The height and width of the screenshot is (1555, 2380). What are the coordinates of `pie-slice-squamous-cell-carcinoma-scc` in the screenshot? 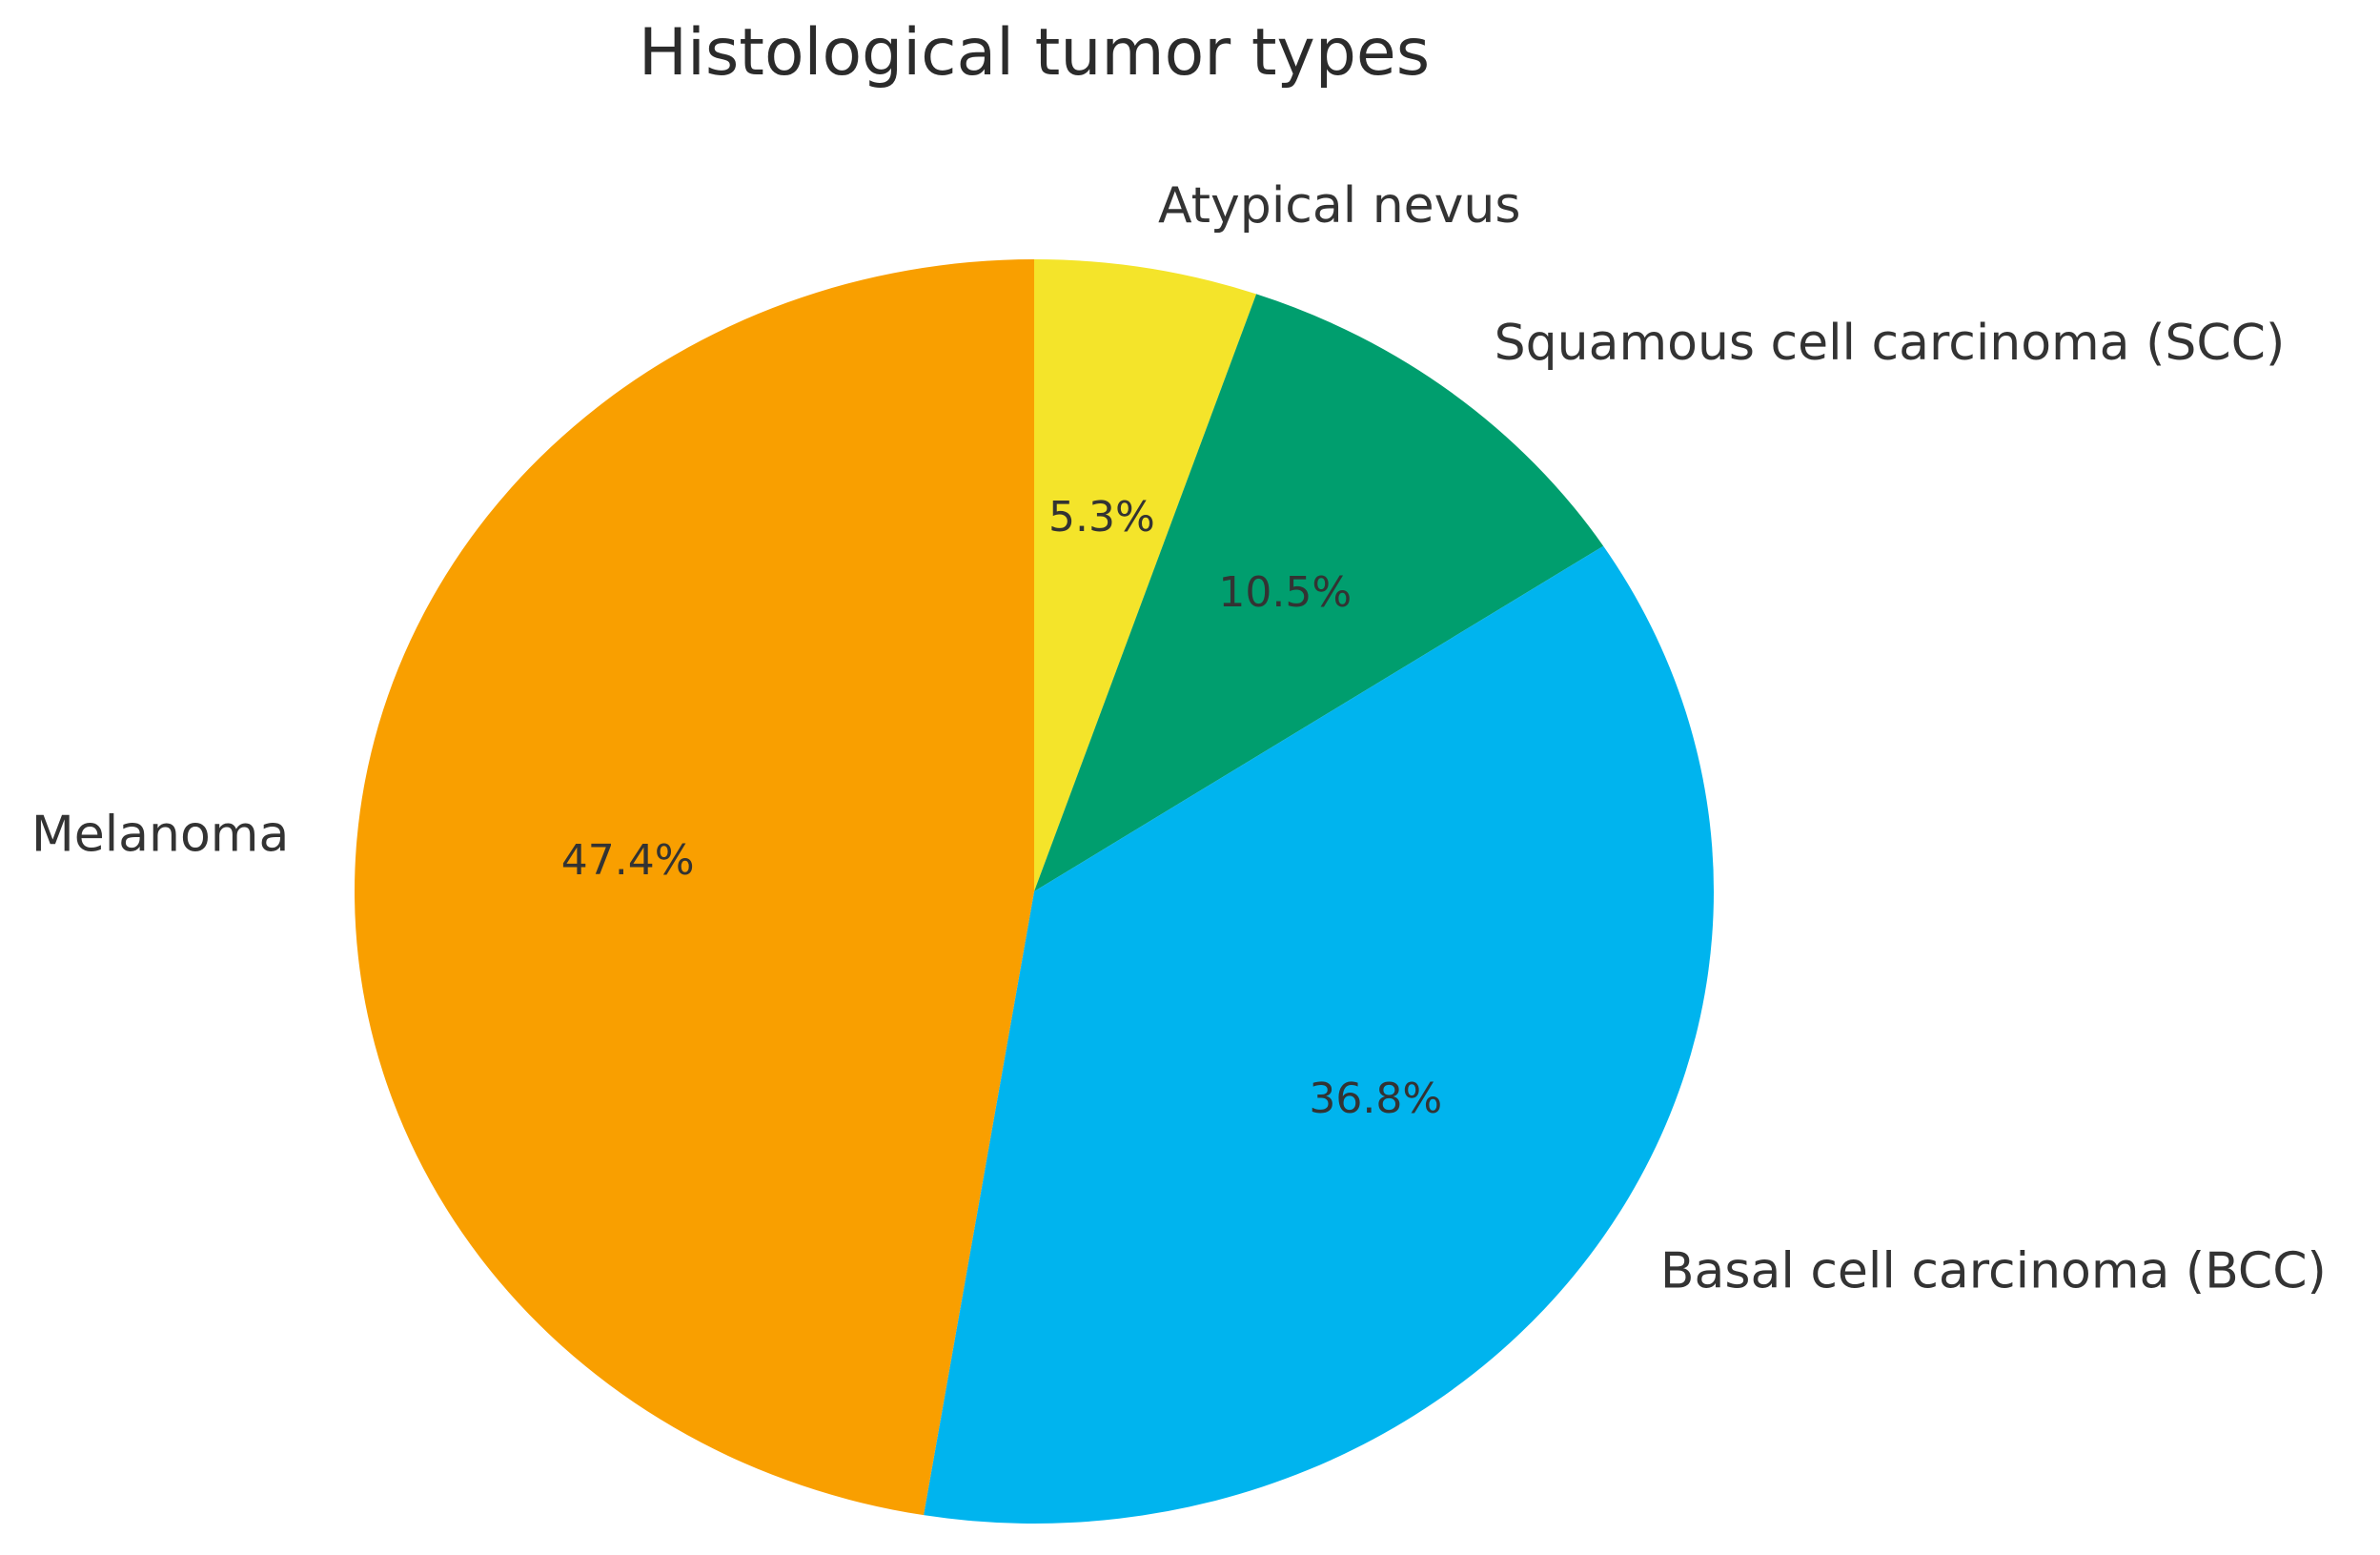 It's located at (1319, 592).